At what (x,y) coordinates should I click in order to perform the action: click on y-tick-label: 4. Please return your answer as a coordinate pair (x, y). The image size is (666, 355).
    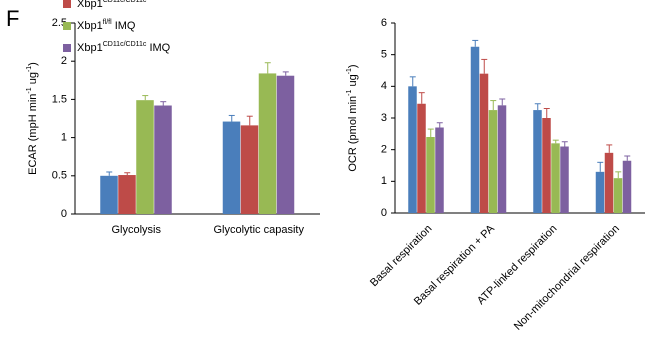
    Looking at the image, I should click on (384, 86).